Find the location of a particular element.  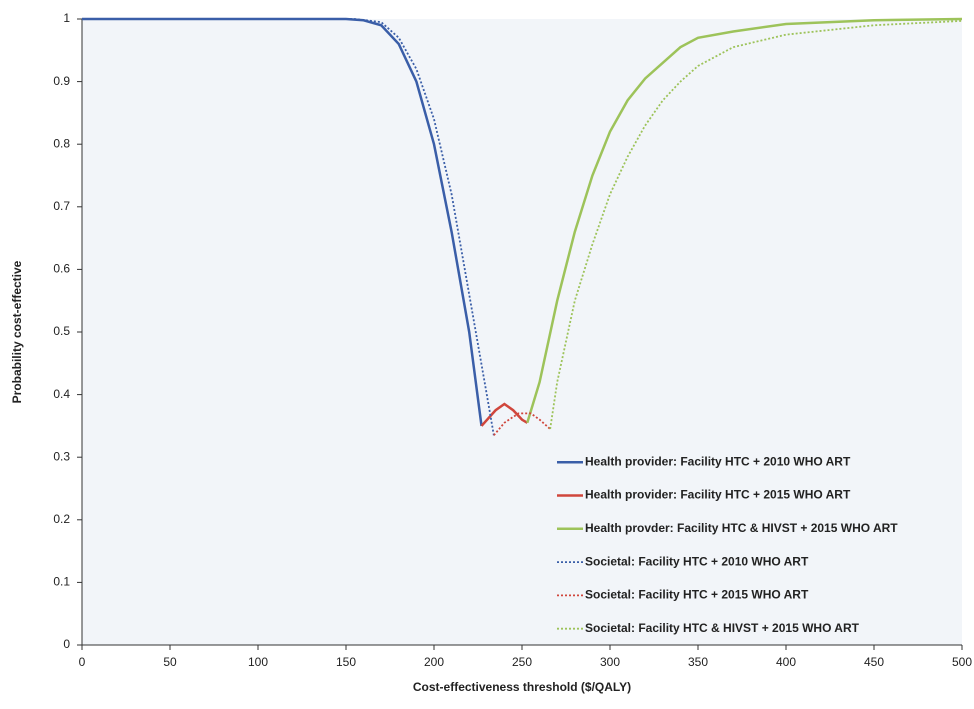

y-tick-label: 0 is located at coordinates (66, 644).